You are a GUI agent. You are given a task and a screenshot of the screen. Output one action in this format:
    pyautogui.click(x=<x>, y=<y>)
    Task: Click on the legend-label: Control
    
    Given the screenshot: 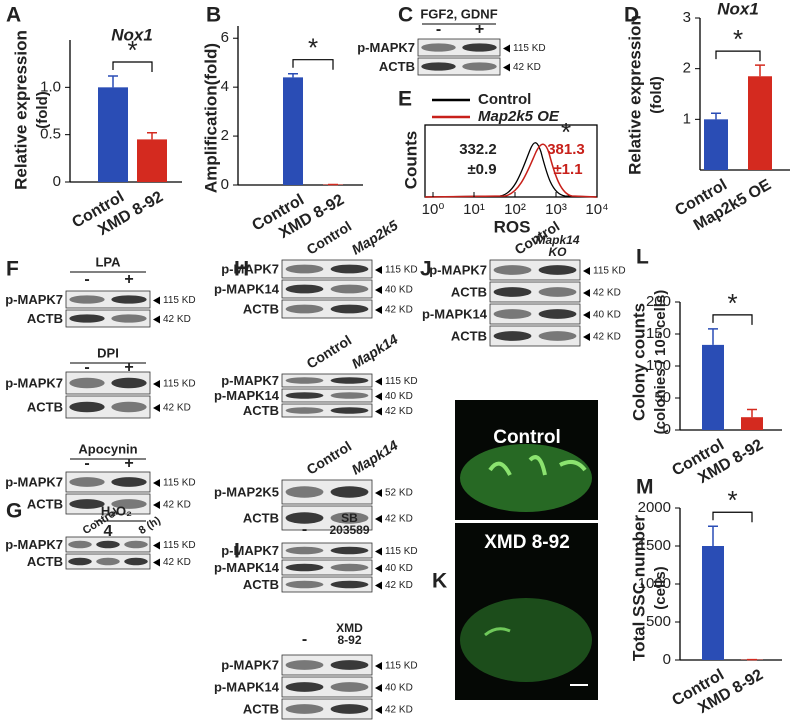 What is the action you would take?
    pyautogui.click(x=504, y=99)
    